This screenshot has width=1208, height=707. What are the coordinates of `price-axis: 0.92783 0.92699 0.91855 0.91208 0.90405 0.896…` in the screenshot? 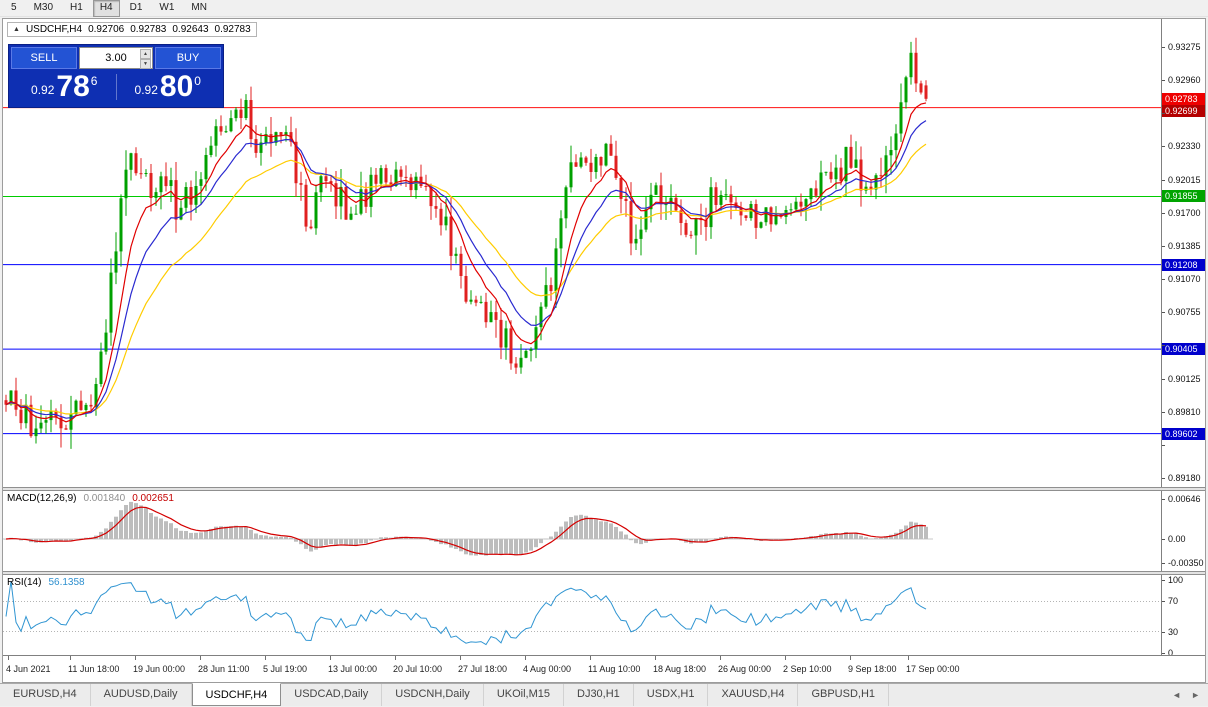 It's located at (1183, 350).